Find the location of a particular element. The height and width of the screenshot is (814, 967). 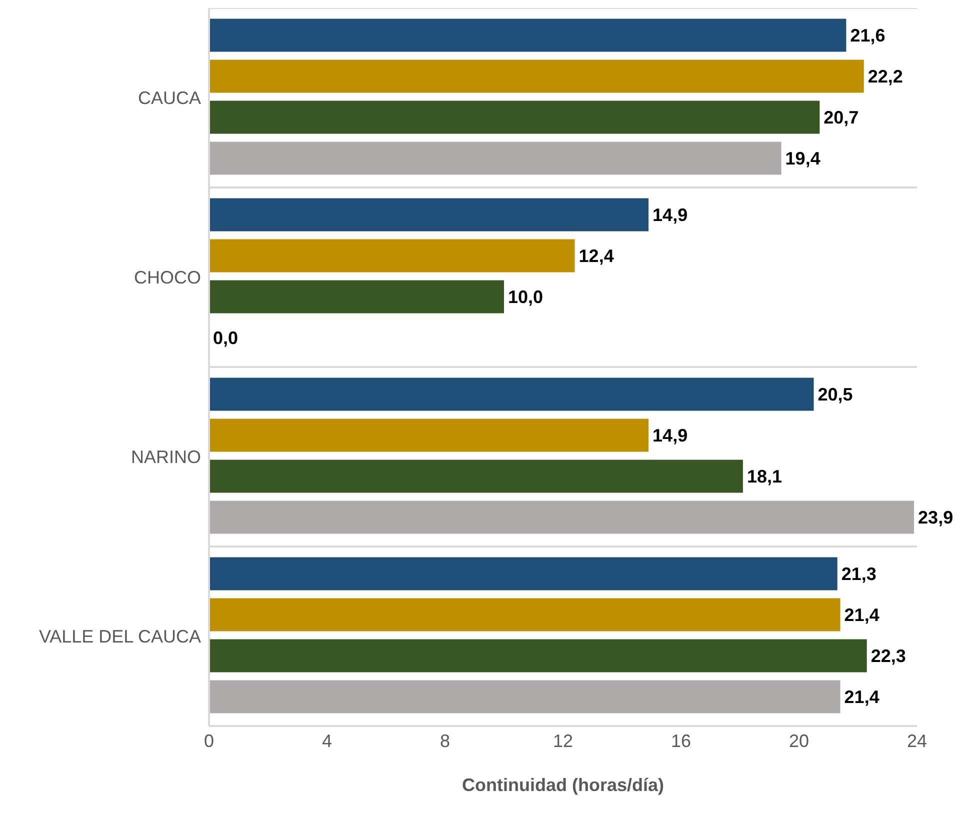

y-tick-label: VALLE DEL CAUCA is located at coordinates (119, 636).